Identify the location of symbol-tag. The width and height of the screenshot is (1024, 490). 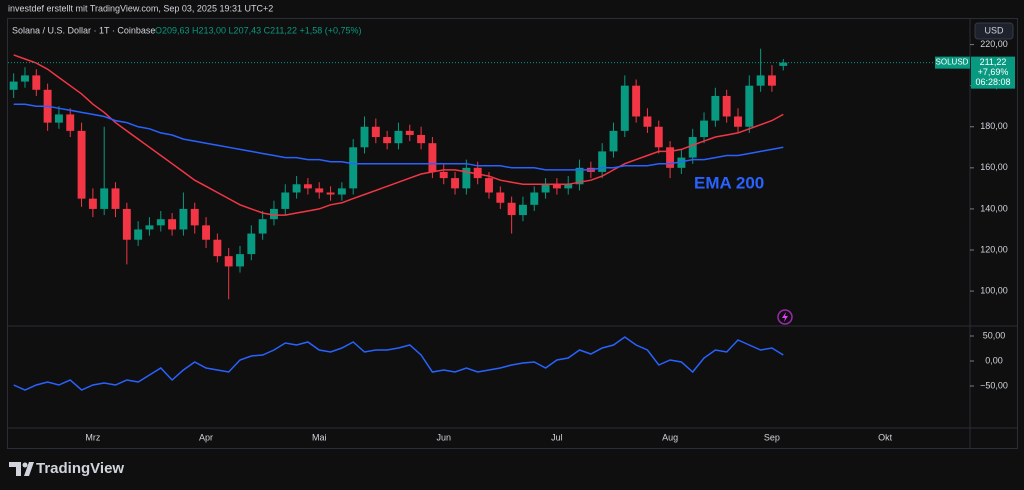
(952, 62).